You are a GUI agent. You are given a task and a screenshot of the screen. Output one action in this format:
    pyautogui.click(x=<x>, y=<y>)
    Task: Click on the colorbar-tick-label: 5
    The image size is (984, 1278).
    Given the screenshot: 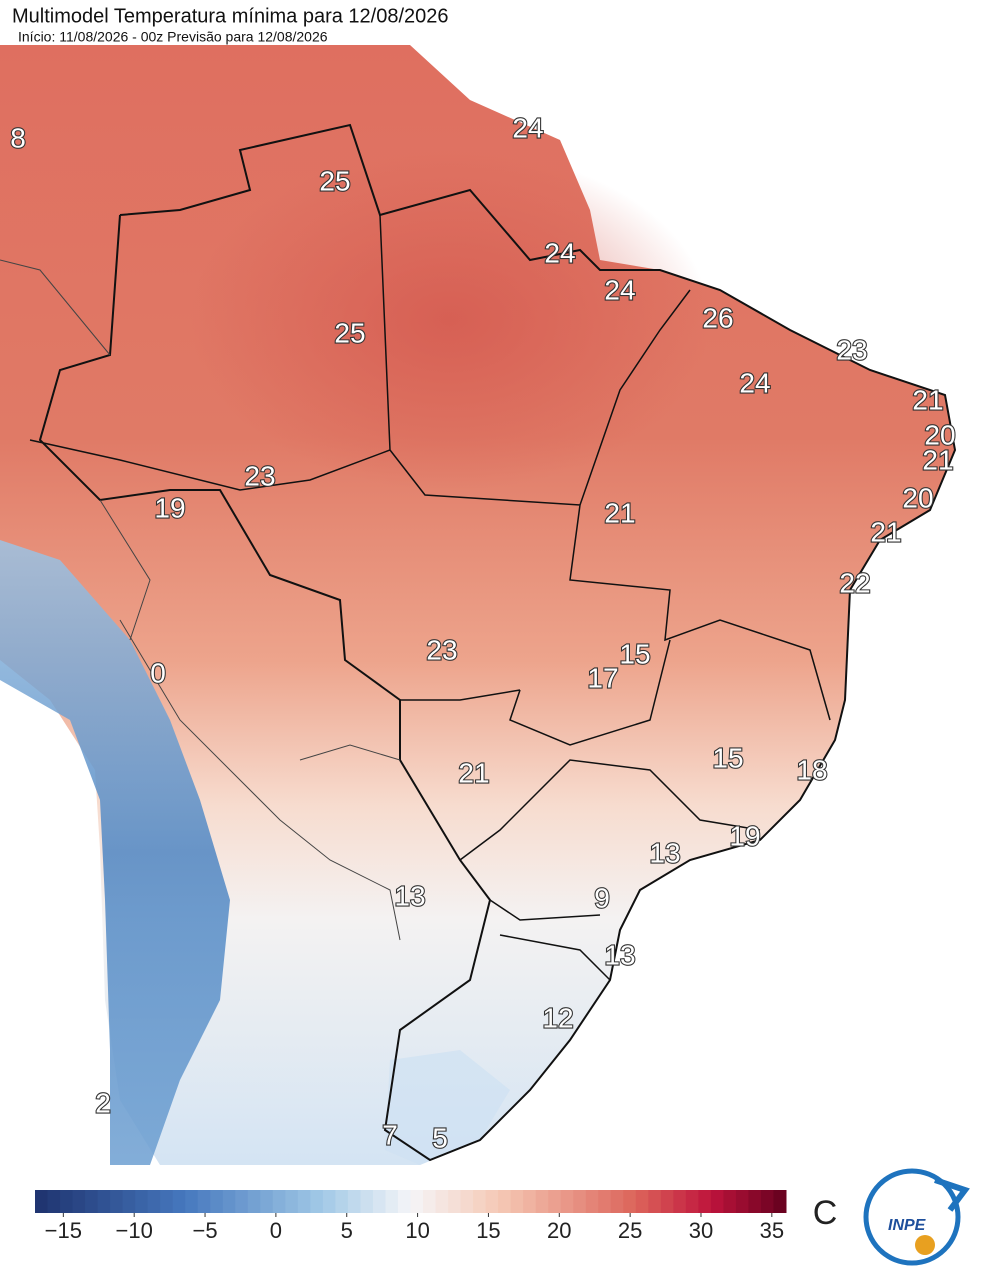 What is the action you would take?
    pyautogui.click(x=347, y=1230)
    